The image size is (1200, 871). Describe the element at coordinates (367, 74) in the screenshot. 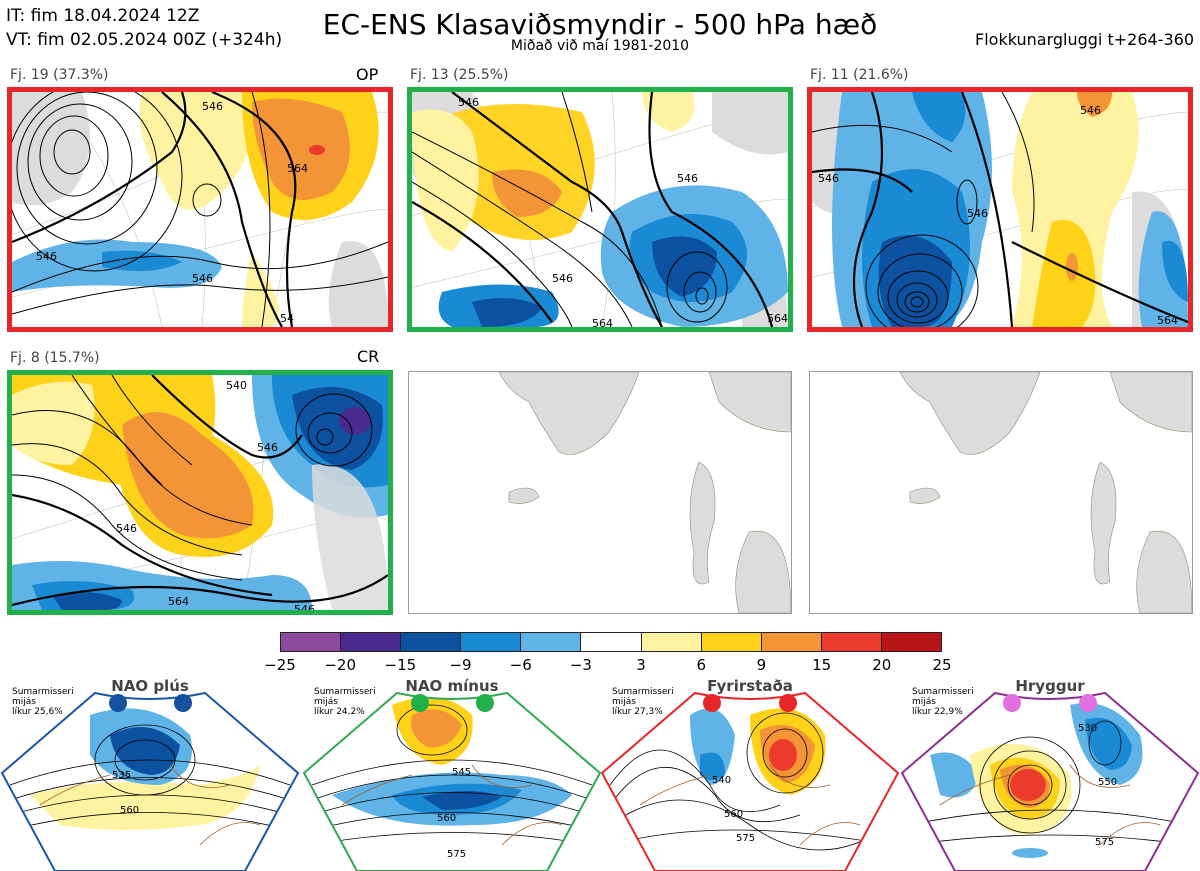

I see `cluster-1-tag: OP` at that location.